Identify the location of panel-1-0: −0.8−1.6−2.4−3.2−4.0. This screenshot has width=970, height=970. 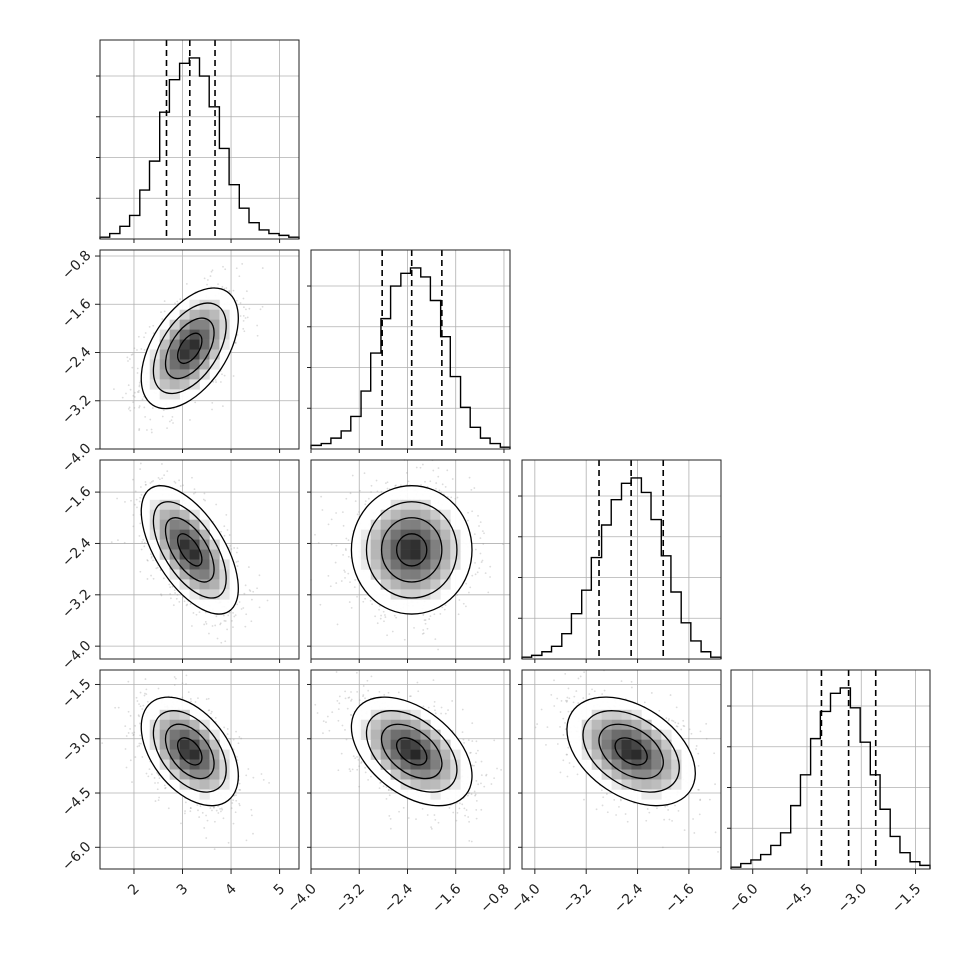
(179, 362).